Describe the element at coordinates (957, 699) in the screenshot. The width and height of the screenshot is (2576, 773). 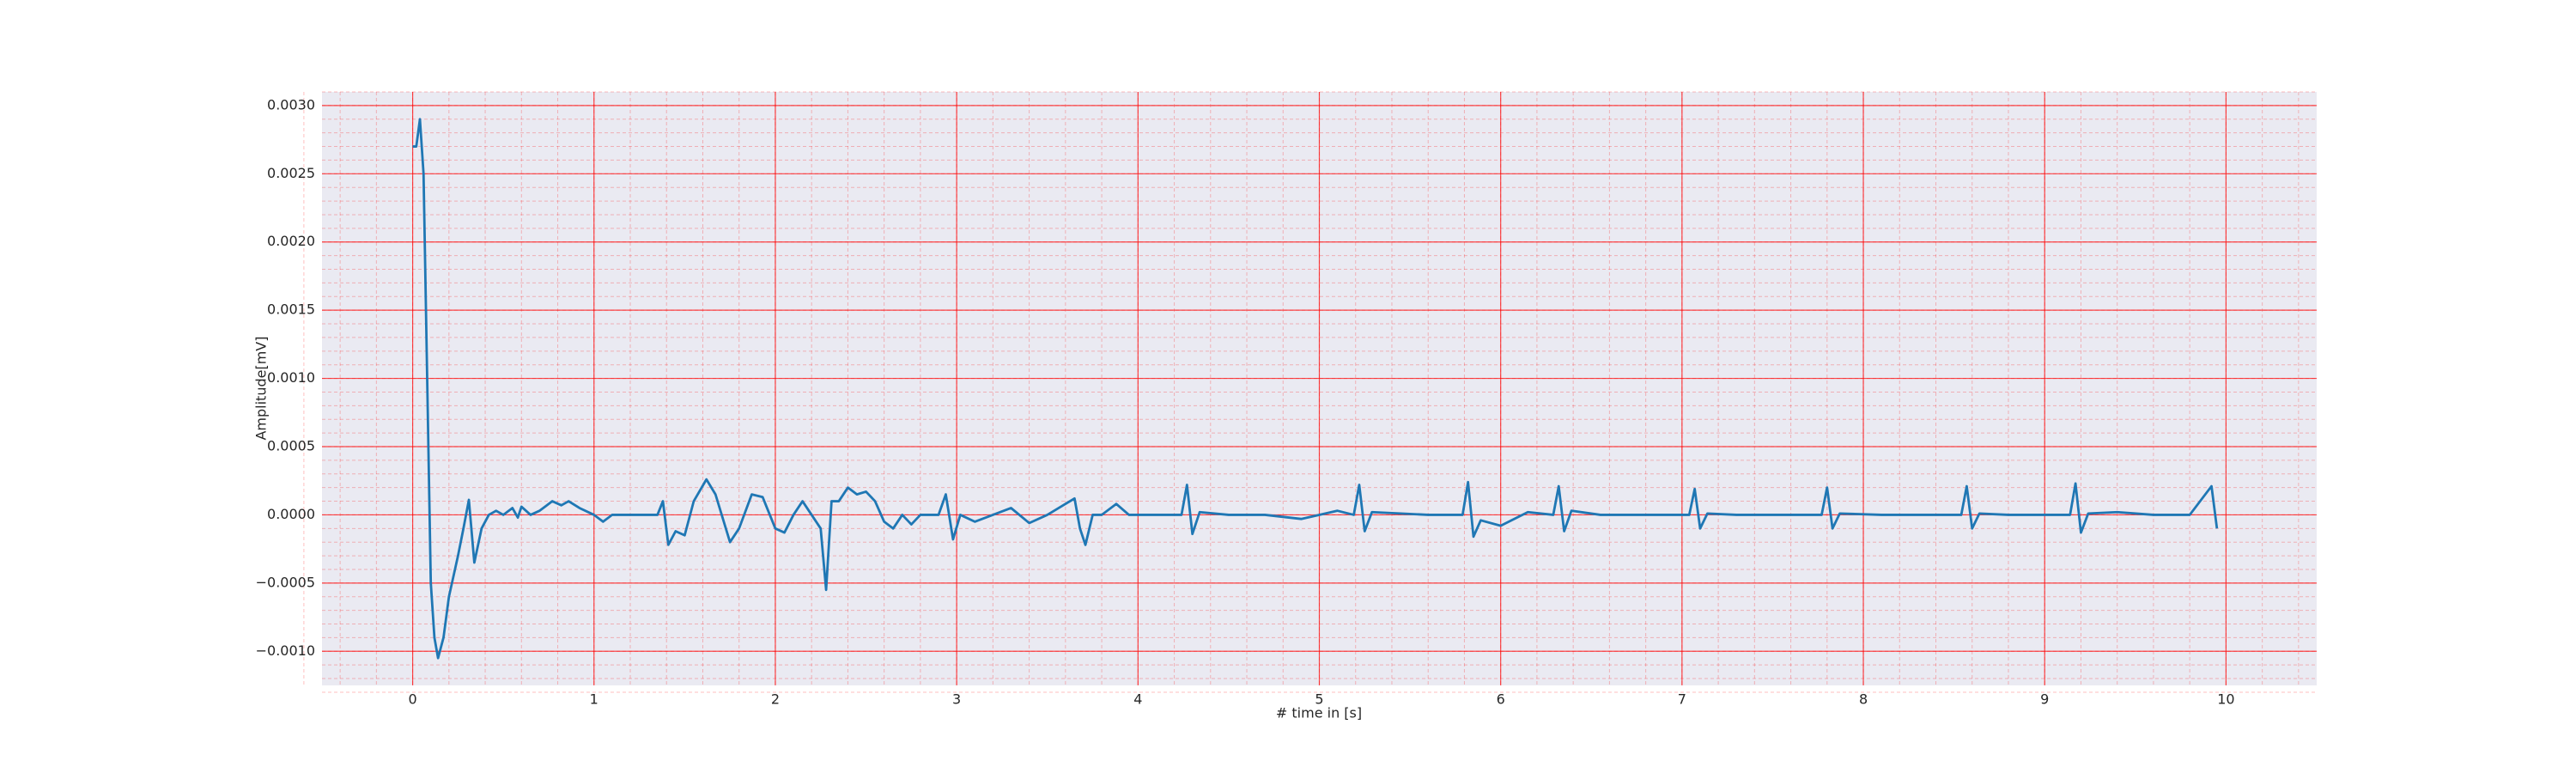
I see `x-tick-label: 3` at that location.